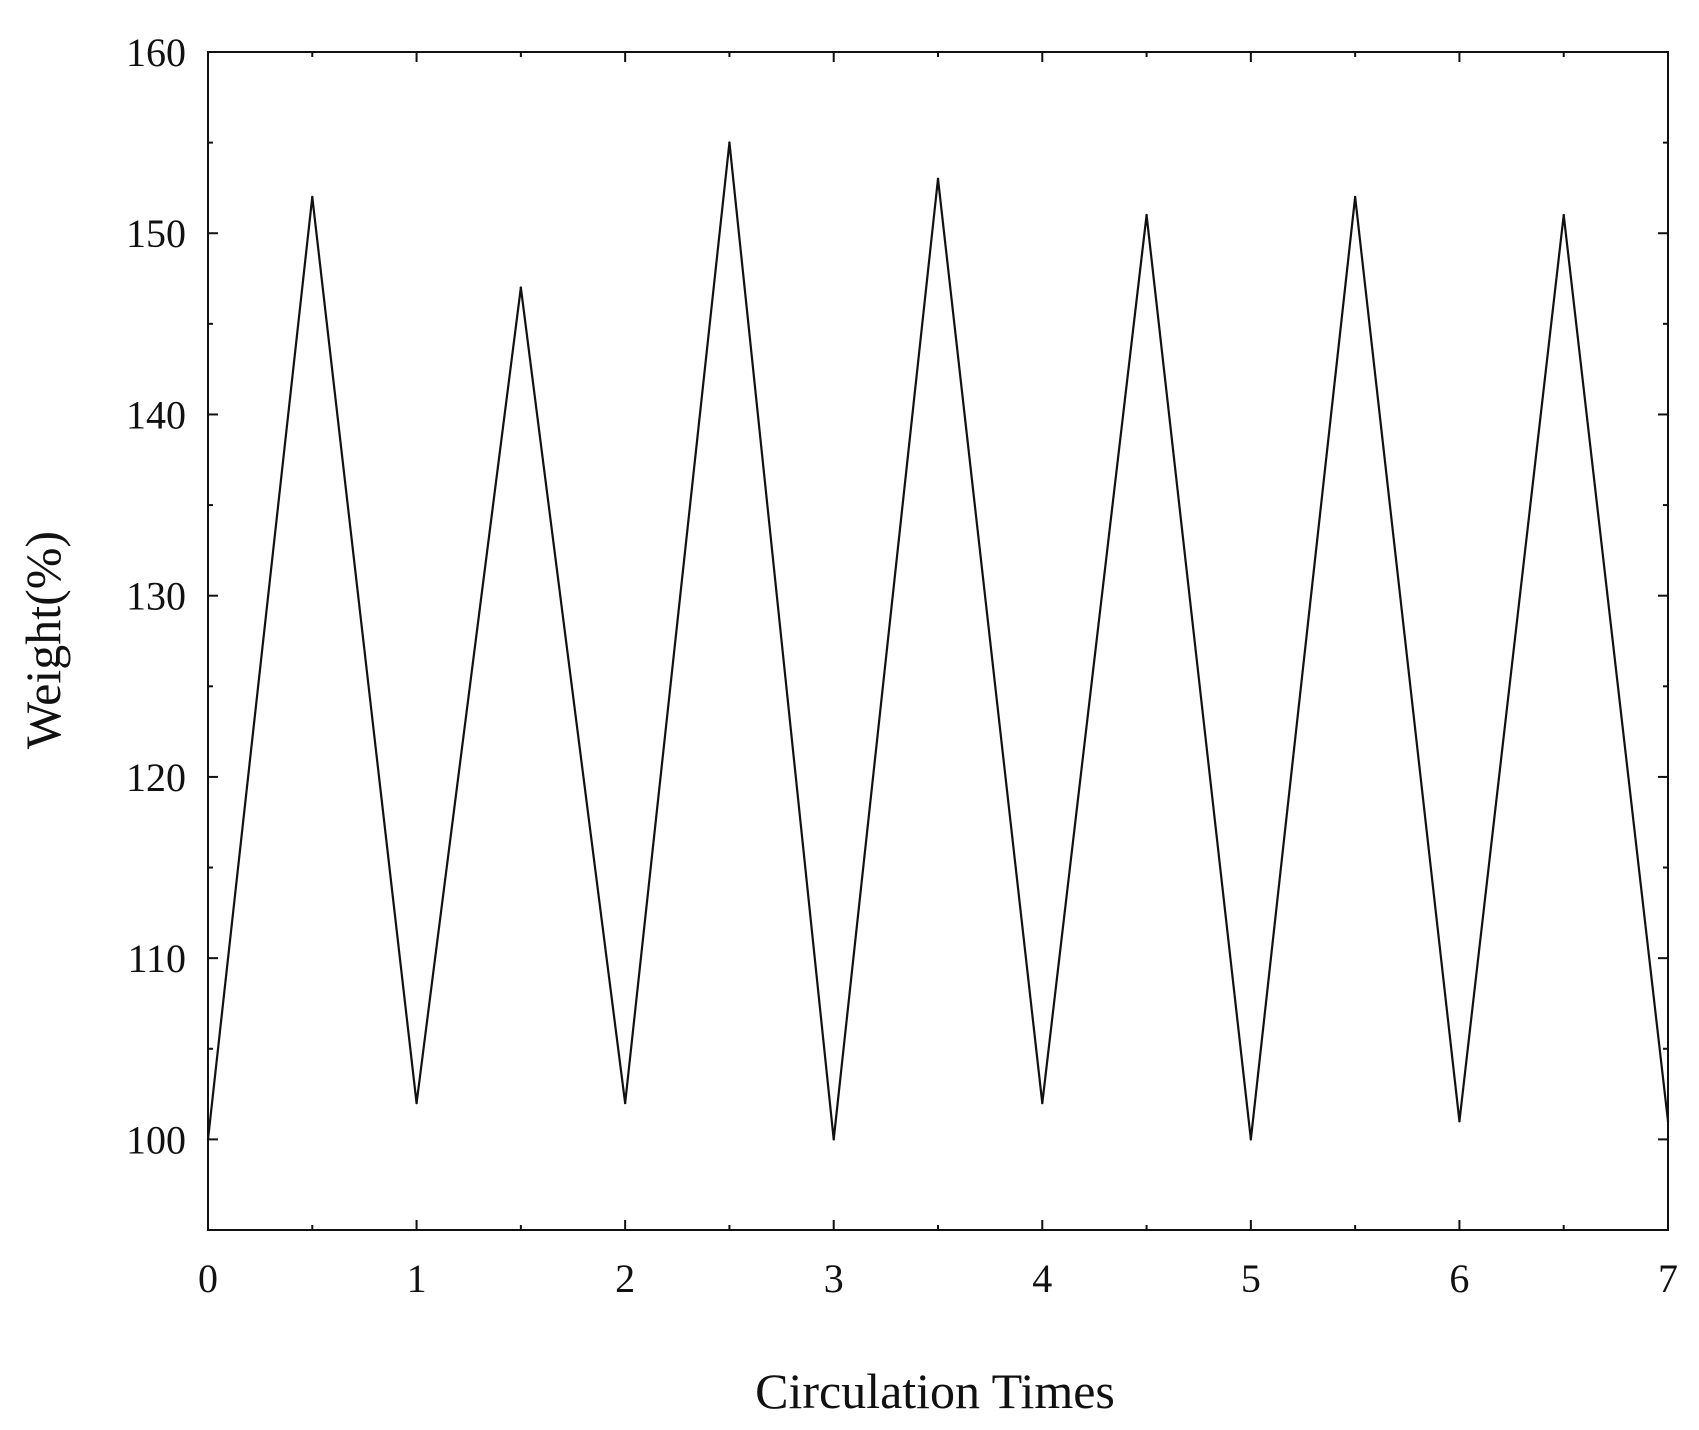 Image resolution: width=1699 pixels, height=1430 pixels. What do you see at coordinates (156, 233) in the screenshot?
I see `y-tick-label: 150` at bounding box center [156, 233].